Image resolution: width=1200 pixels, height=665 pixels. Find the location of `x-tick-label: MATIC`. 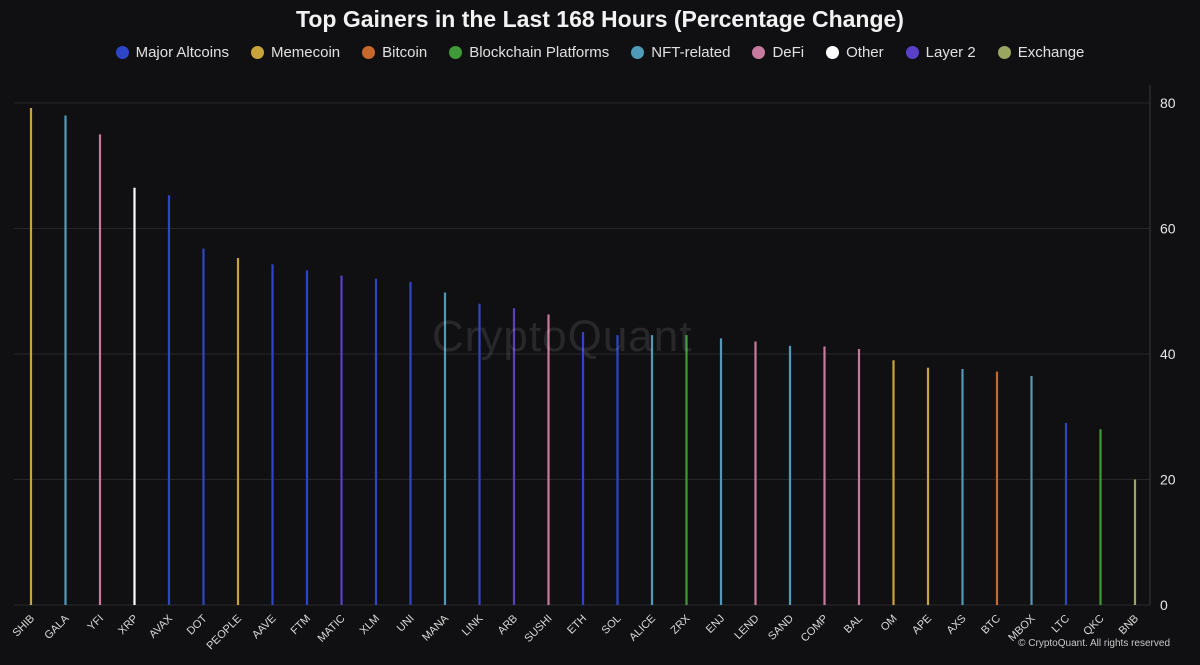

x-tick-label: MATIC is located at coordinates (332, 629).